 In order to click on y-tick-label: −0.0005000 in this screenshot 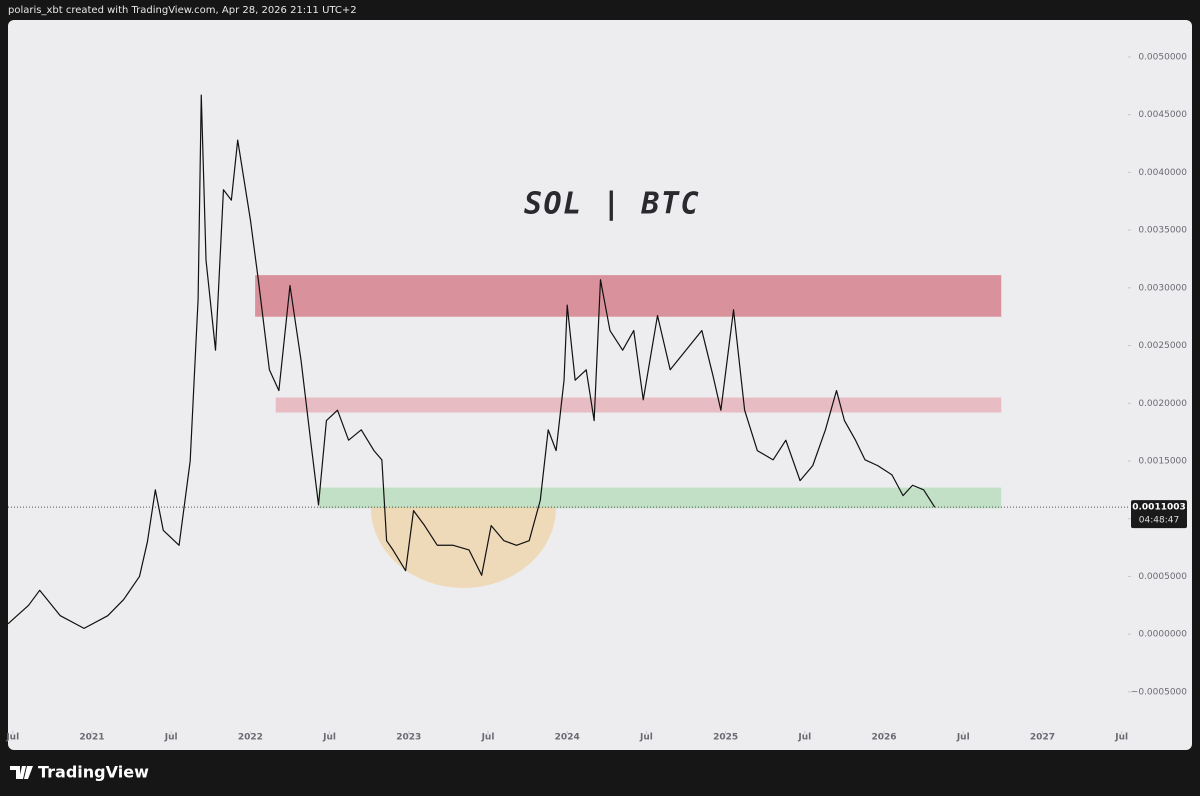, I will do `click(1159, 692)`.